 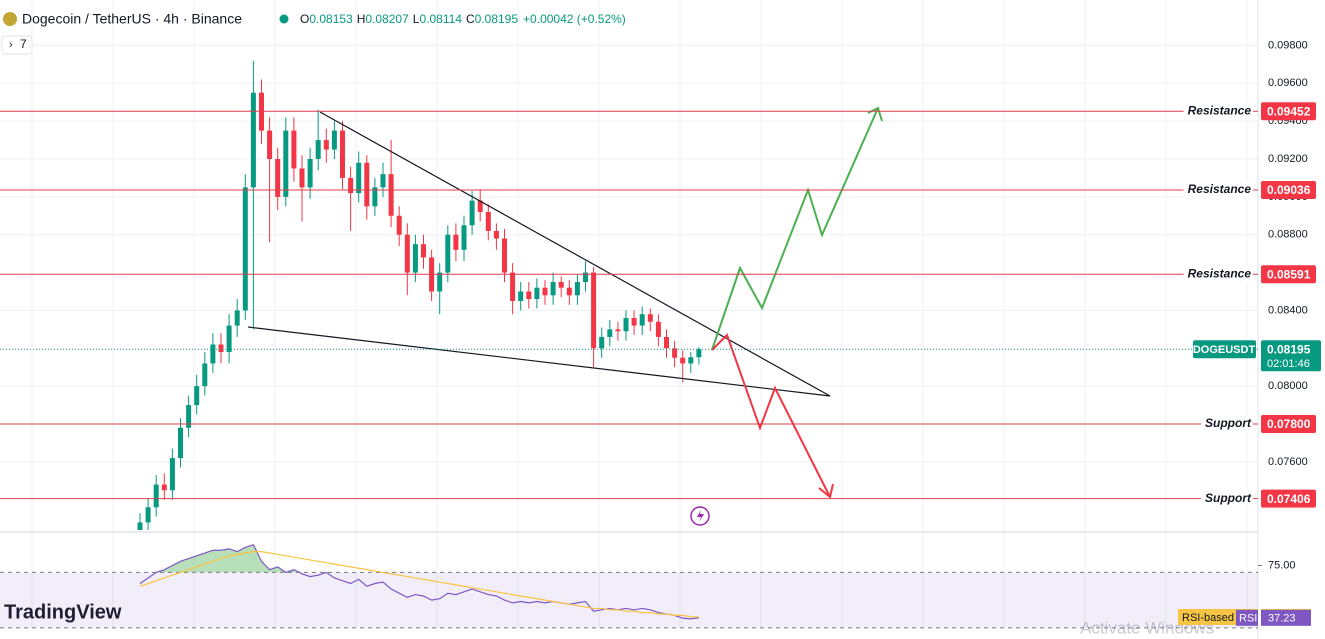 I want to click on rsi-band, so click(x=629, y=600).